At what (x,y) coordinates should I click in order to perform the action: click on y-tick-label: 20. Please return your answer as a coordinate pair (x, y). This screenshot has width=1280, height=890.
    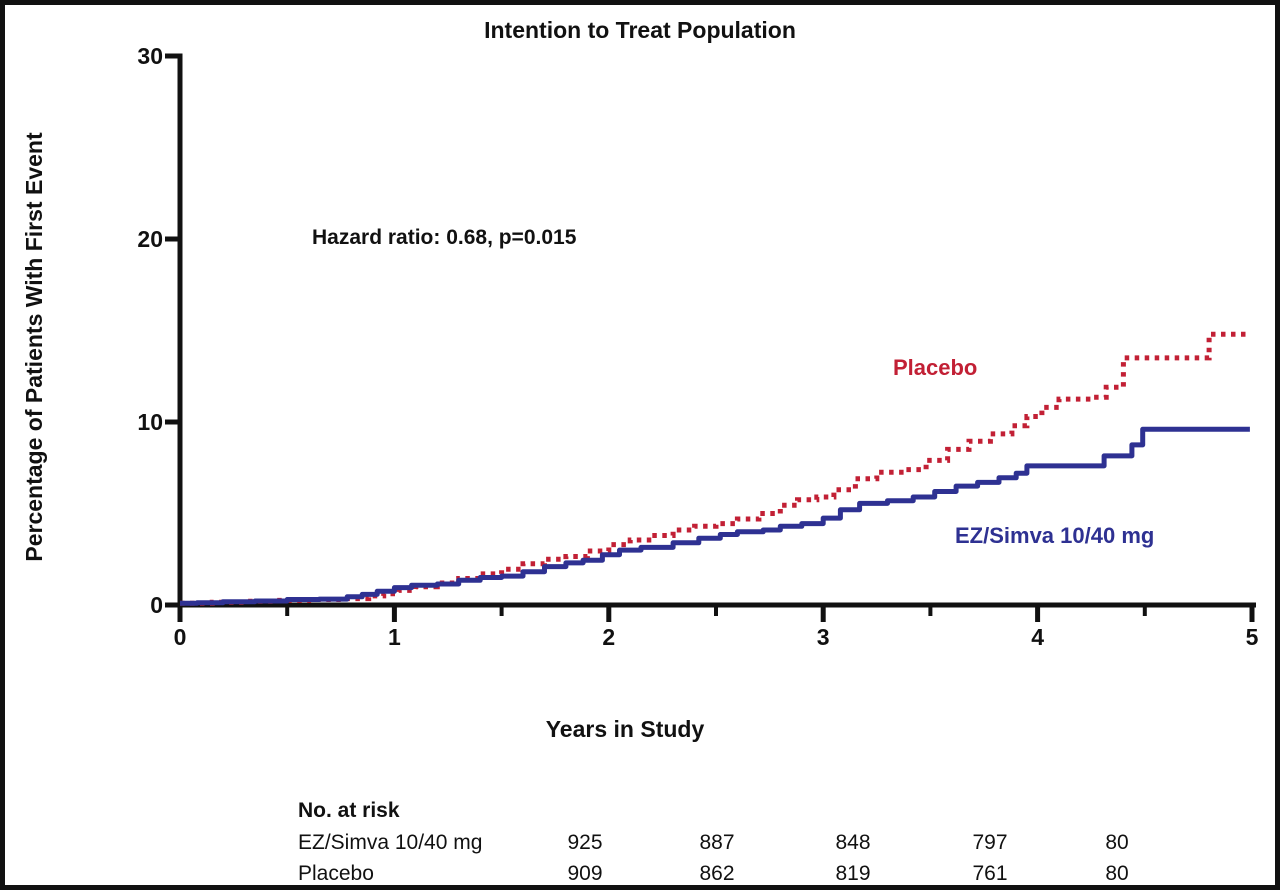
    Looking at the image, I should click on (150, 239).